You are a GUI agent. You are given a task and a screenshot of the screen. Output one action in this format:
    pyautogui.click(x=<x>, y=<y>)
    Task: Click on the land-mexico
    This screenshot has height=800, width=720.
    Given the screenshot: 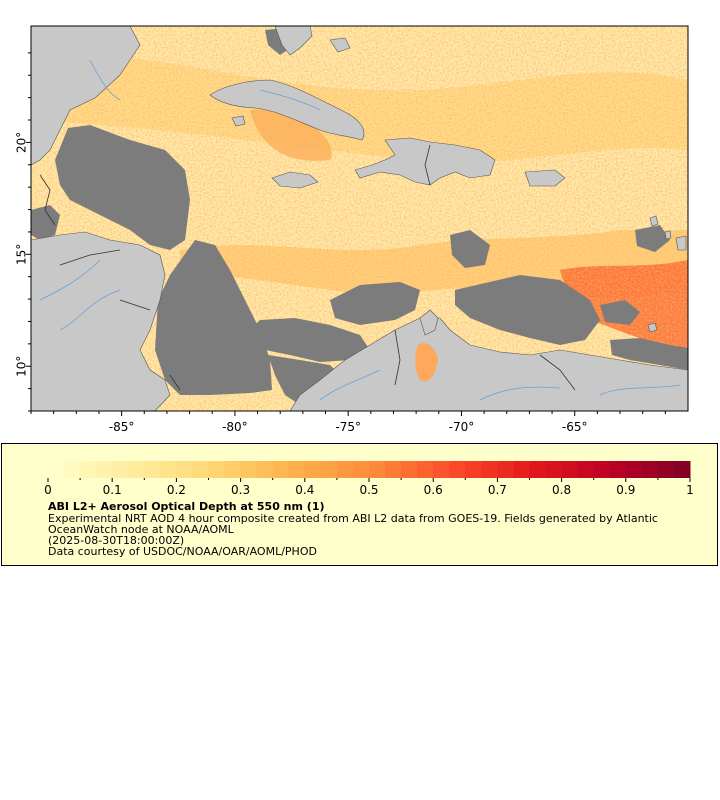 What is the action you would take?
    pyautogui.click(x=86, y=96)
    